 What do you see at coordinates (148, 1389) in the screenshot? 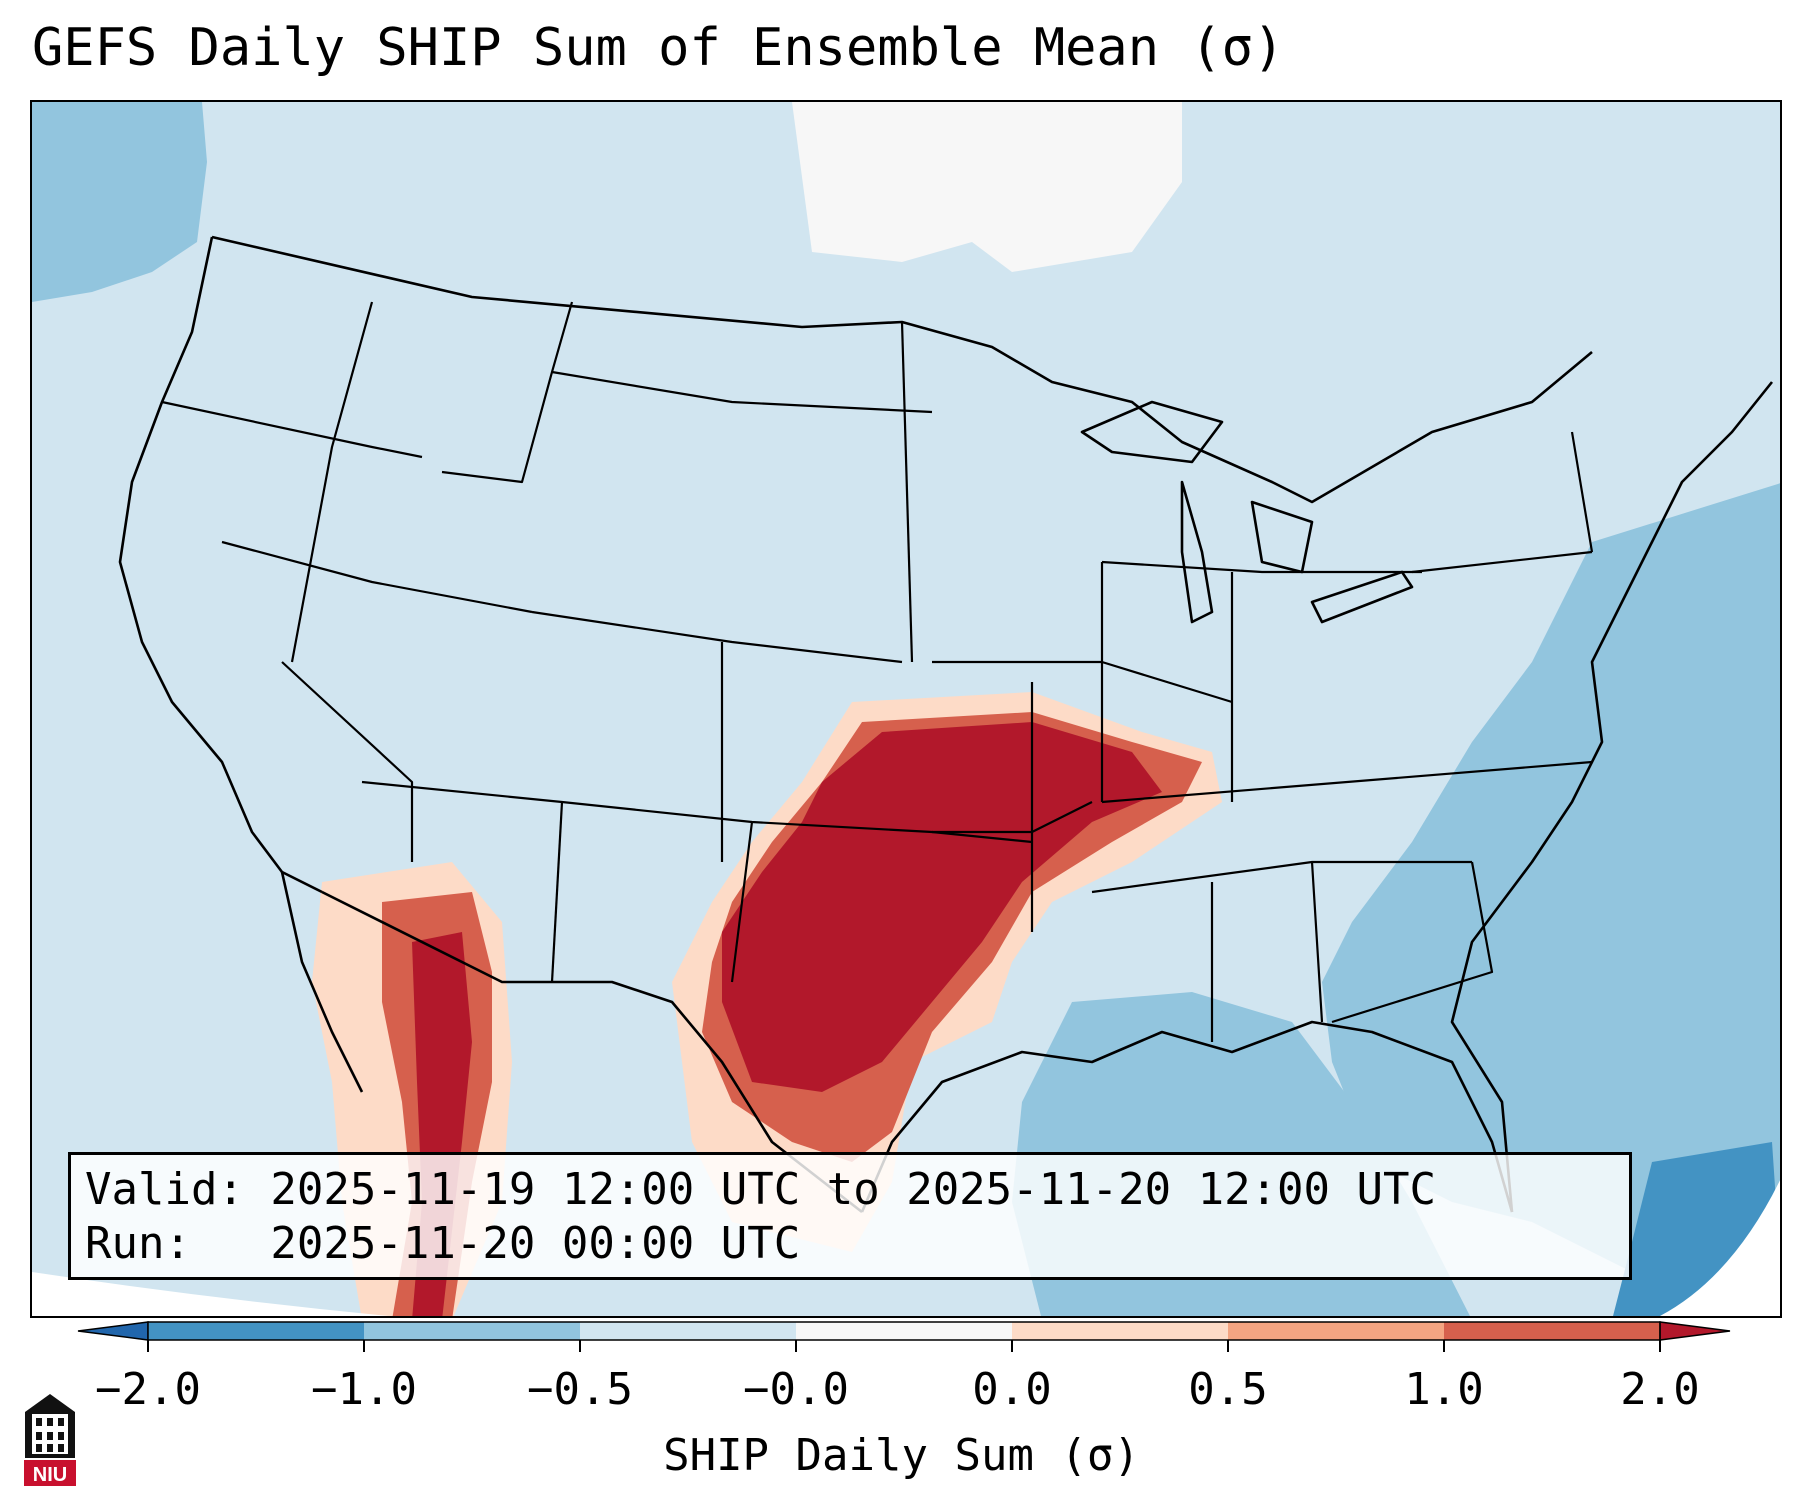
I see `colorbar-tick-label: −2.0` at bounding box center [148, 1389].